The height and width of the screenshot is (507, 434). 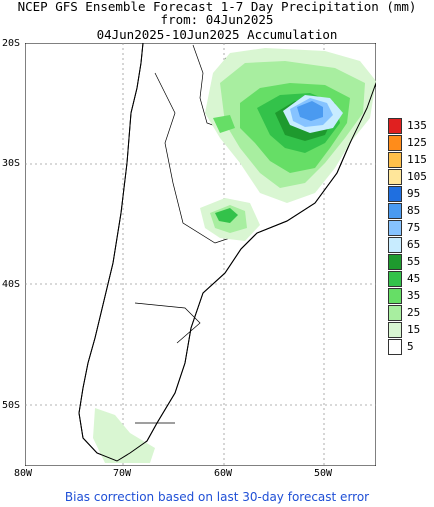 I want to click on legend-label-95: 95, so click(x=414, y=193).